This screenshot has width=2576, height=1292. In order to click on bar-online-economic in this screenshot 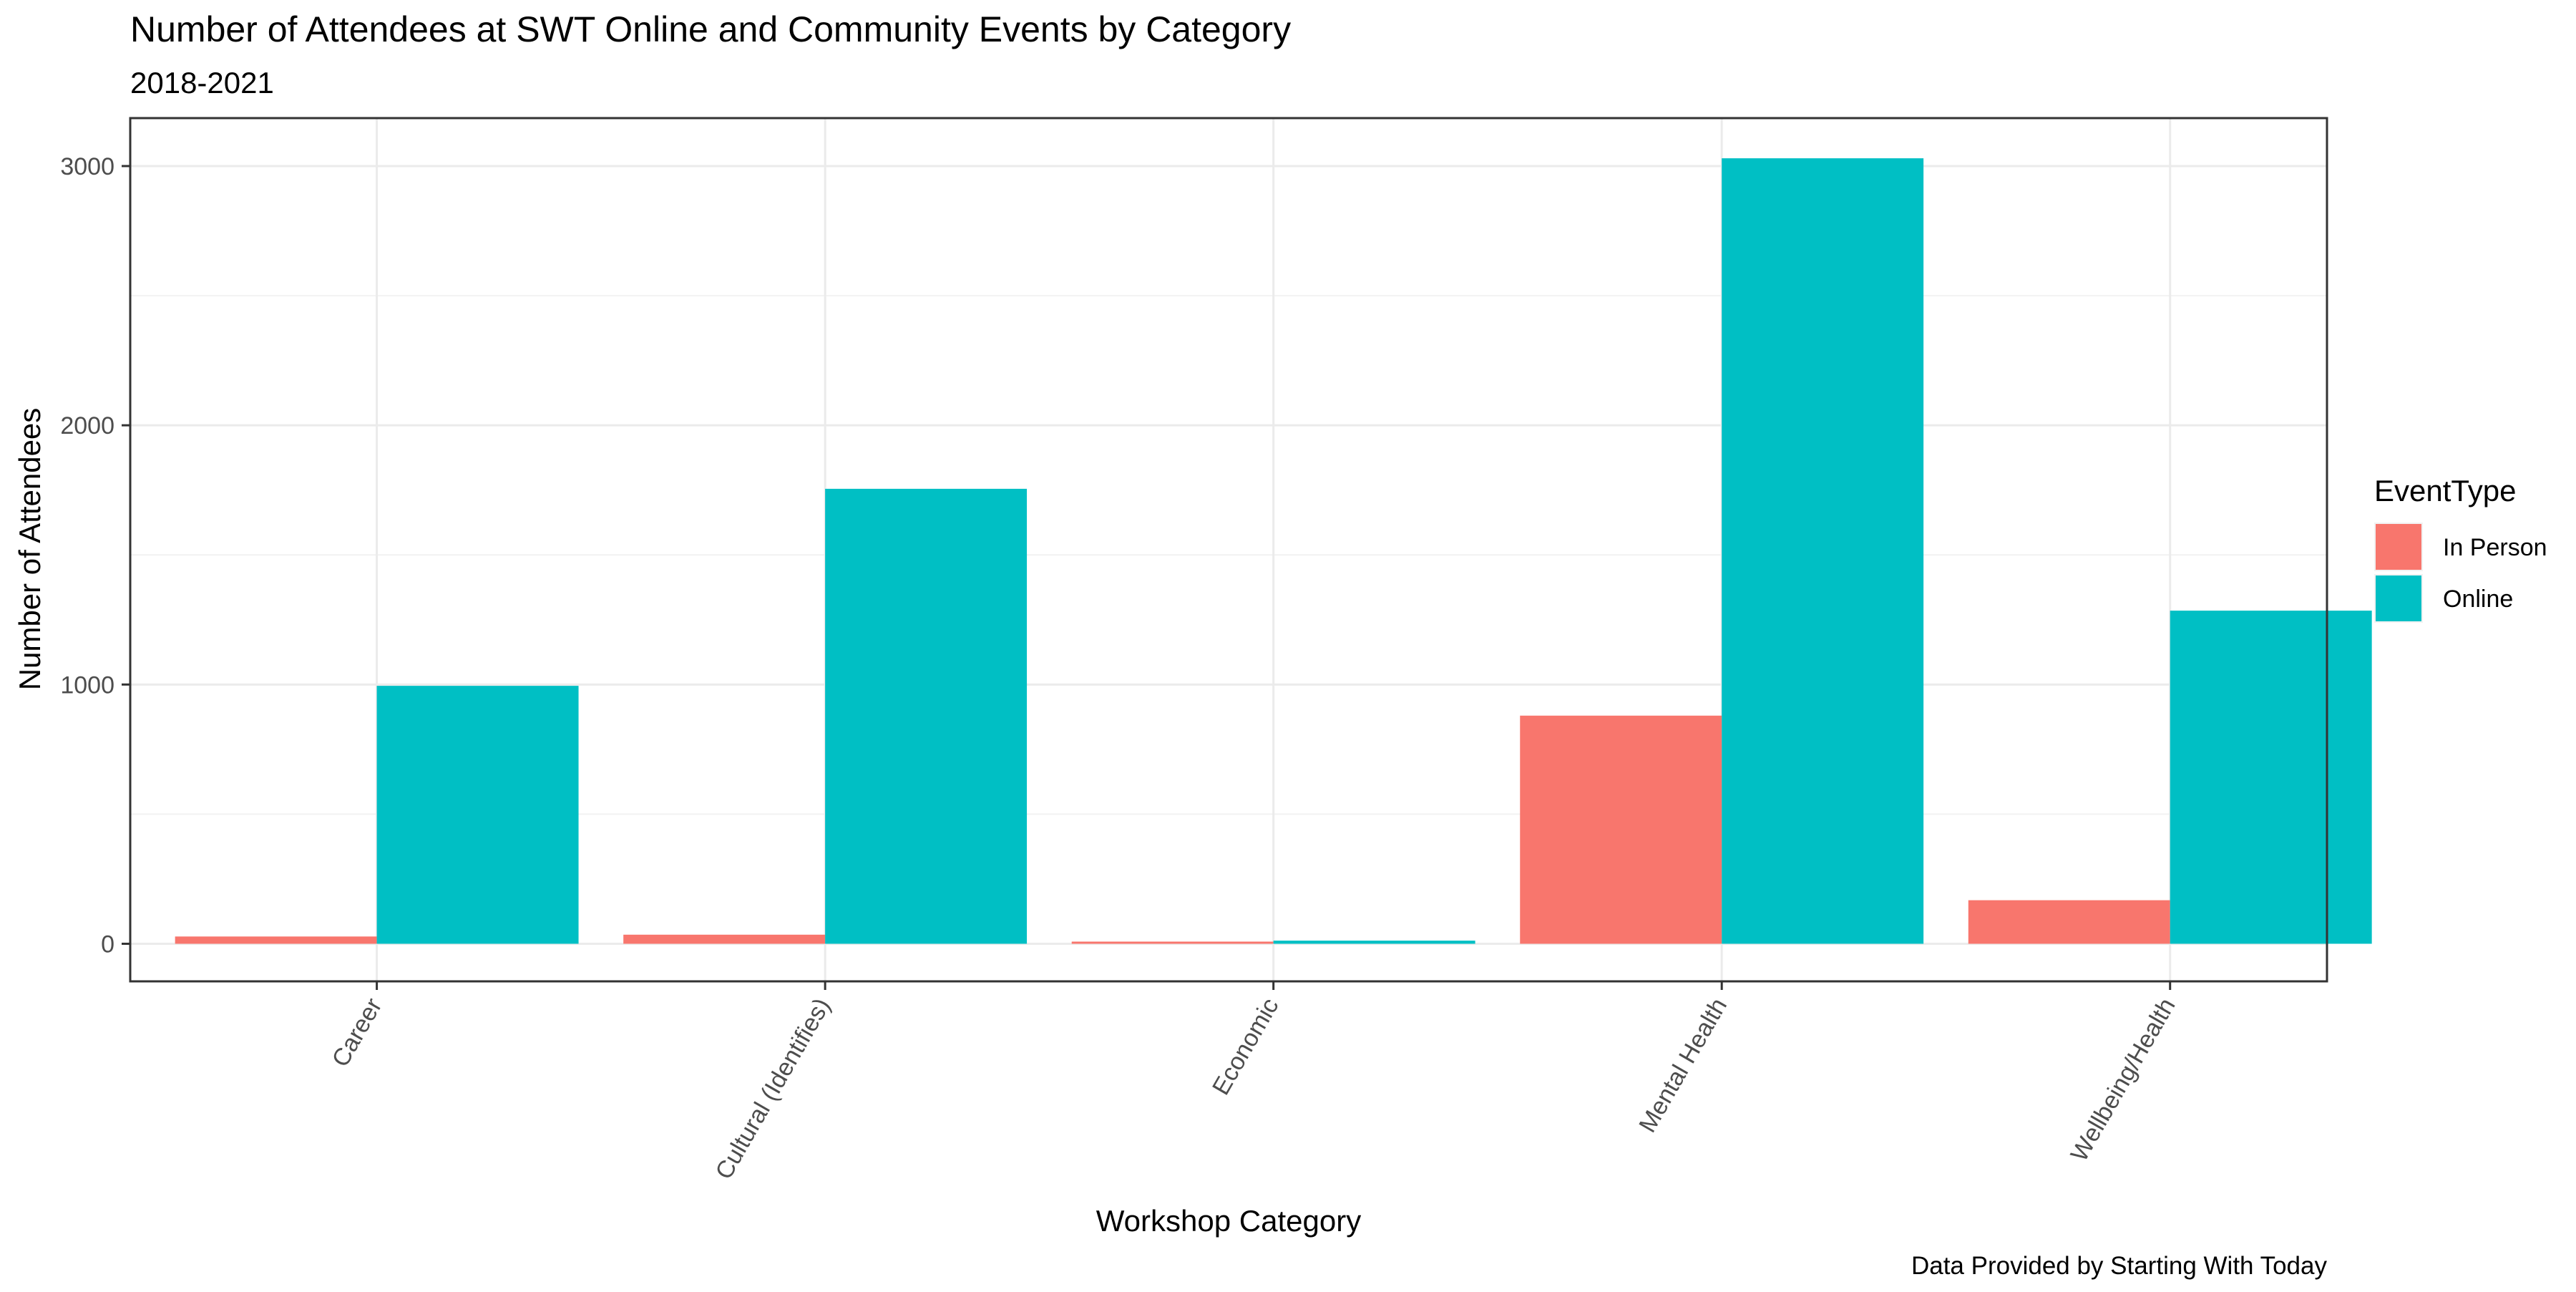, I will do `click(1374, 942)`.